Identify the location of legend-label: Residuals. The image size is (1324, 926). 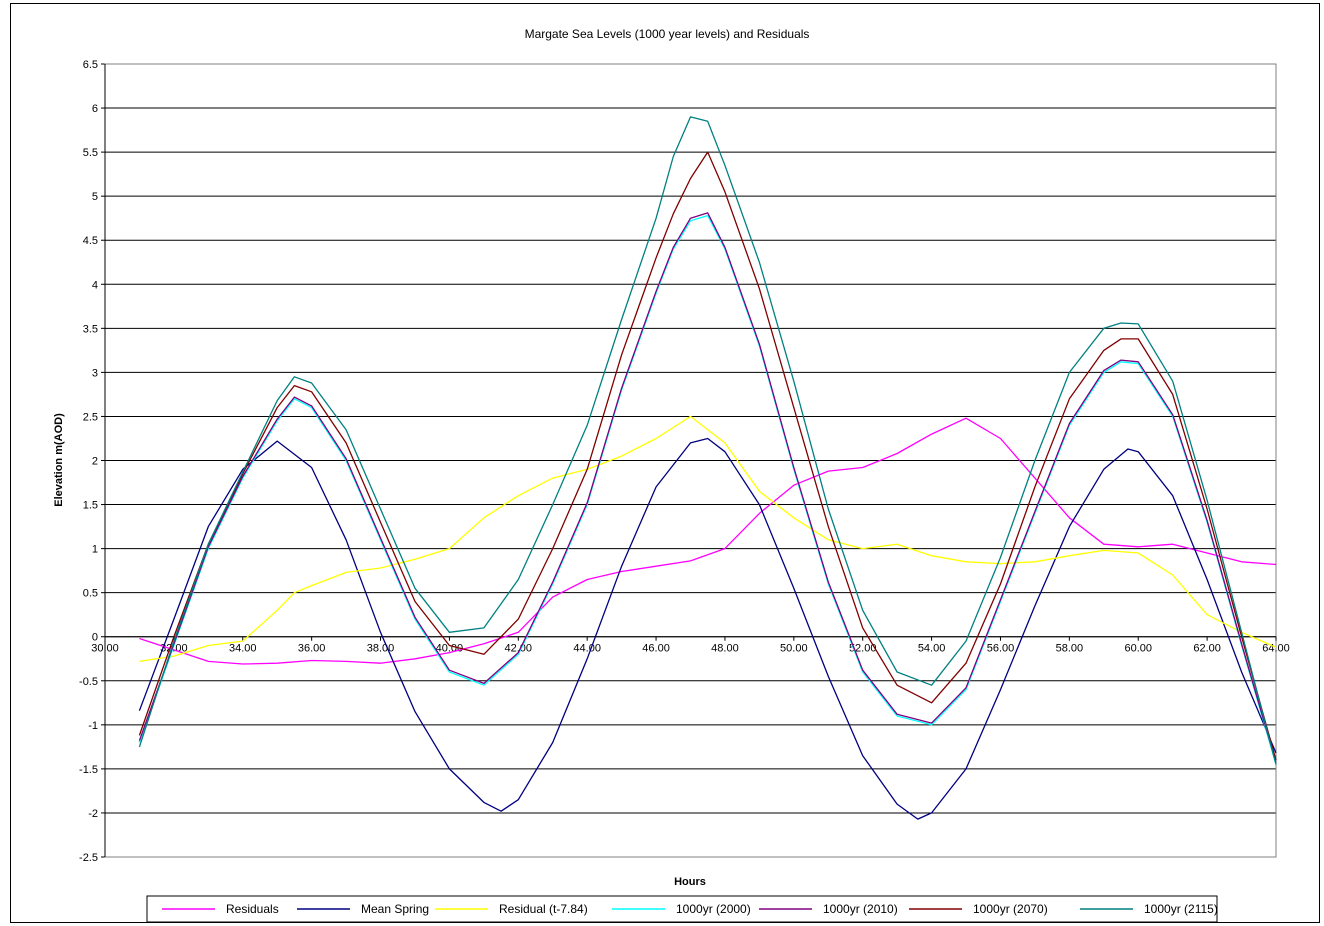
(252, 909).